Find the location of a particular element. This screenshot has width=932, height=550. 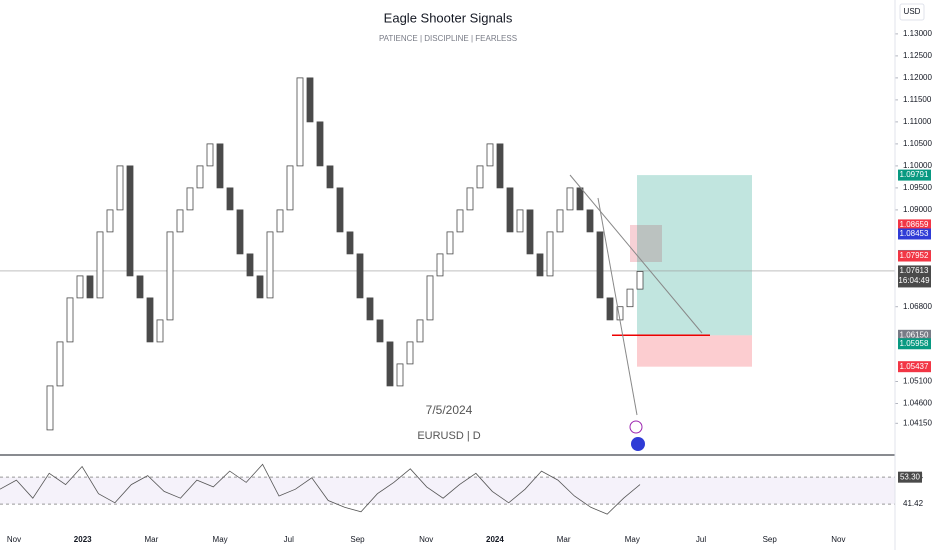

stop-box is located at coordinates (694, 351).